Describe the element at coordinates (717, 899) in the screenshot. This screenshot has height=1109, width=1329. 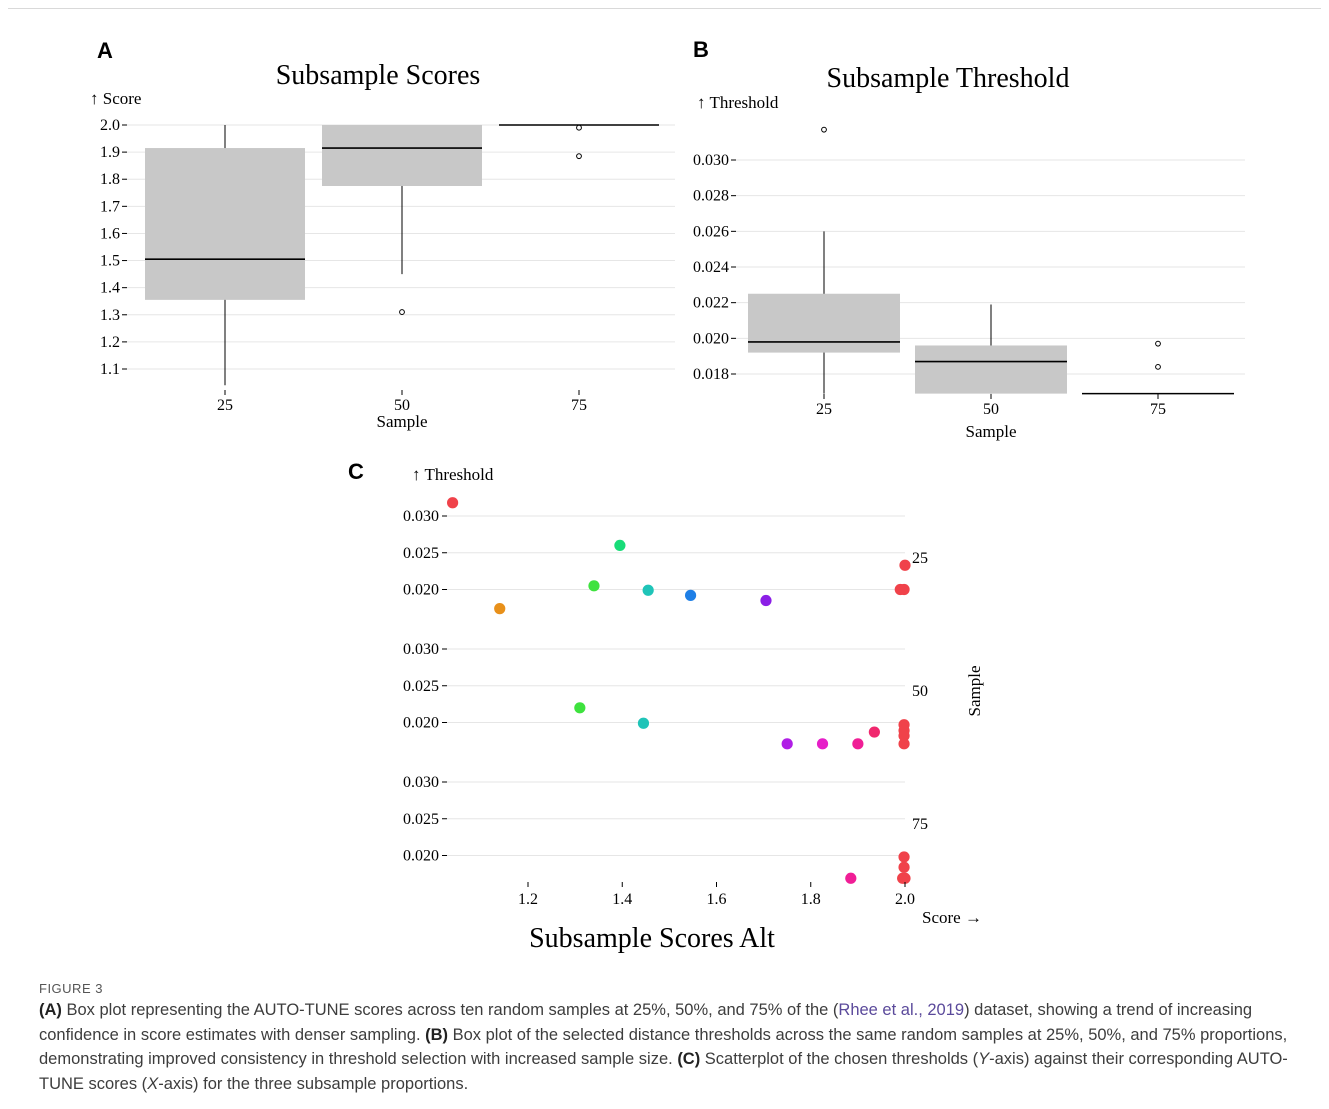
I see `x-tick-label-1.6: 1.6` at that location.